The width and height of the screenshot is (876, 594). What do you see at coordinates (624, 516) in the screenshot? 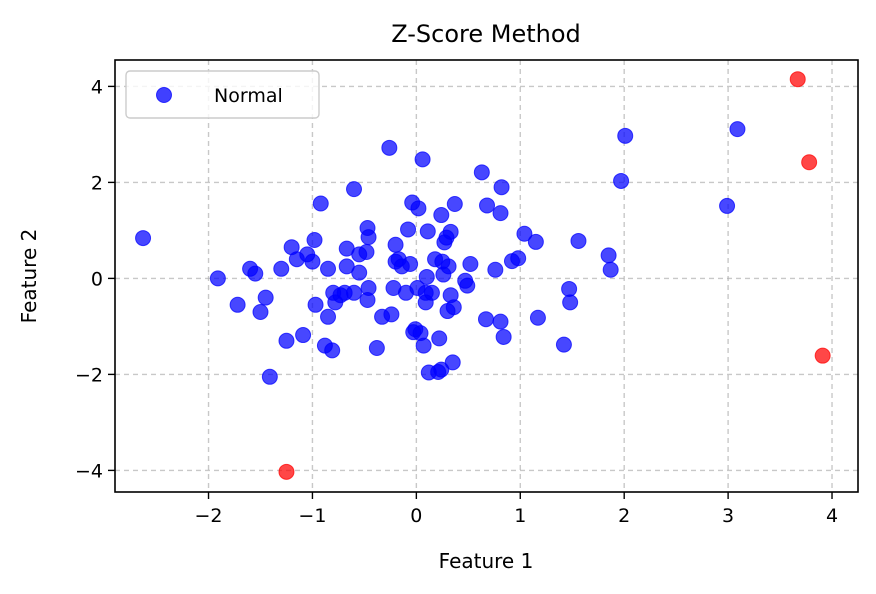
I see `x-tick-label: 2` at bounding box center [624, 516].